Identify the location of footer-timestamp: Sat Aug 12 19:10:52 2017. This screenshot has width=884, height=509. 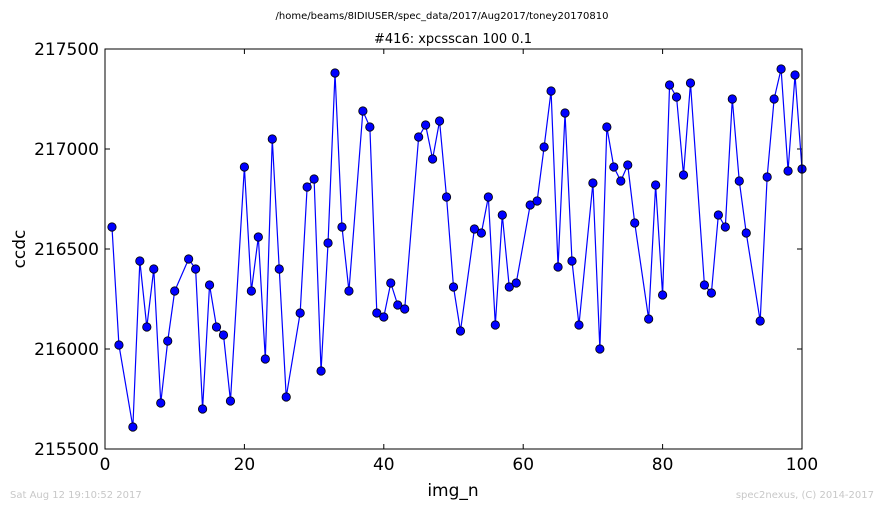
(76, 495).